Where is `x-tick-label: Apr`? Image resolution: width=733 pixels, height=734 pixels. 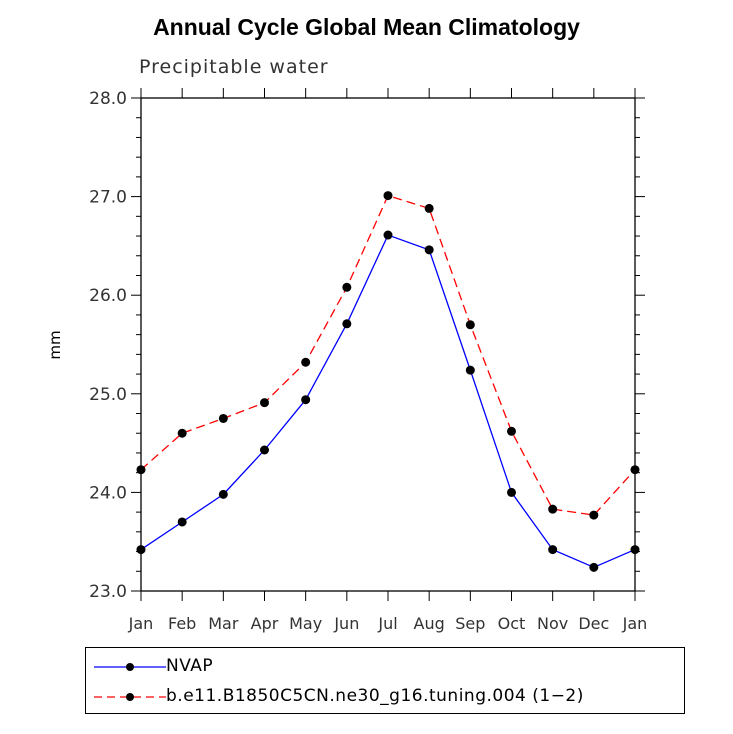 x-tick-label: Apr is located at coordinates (265, 623).